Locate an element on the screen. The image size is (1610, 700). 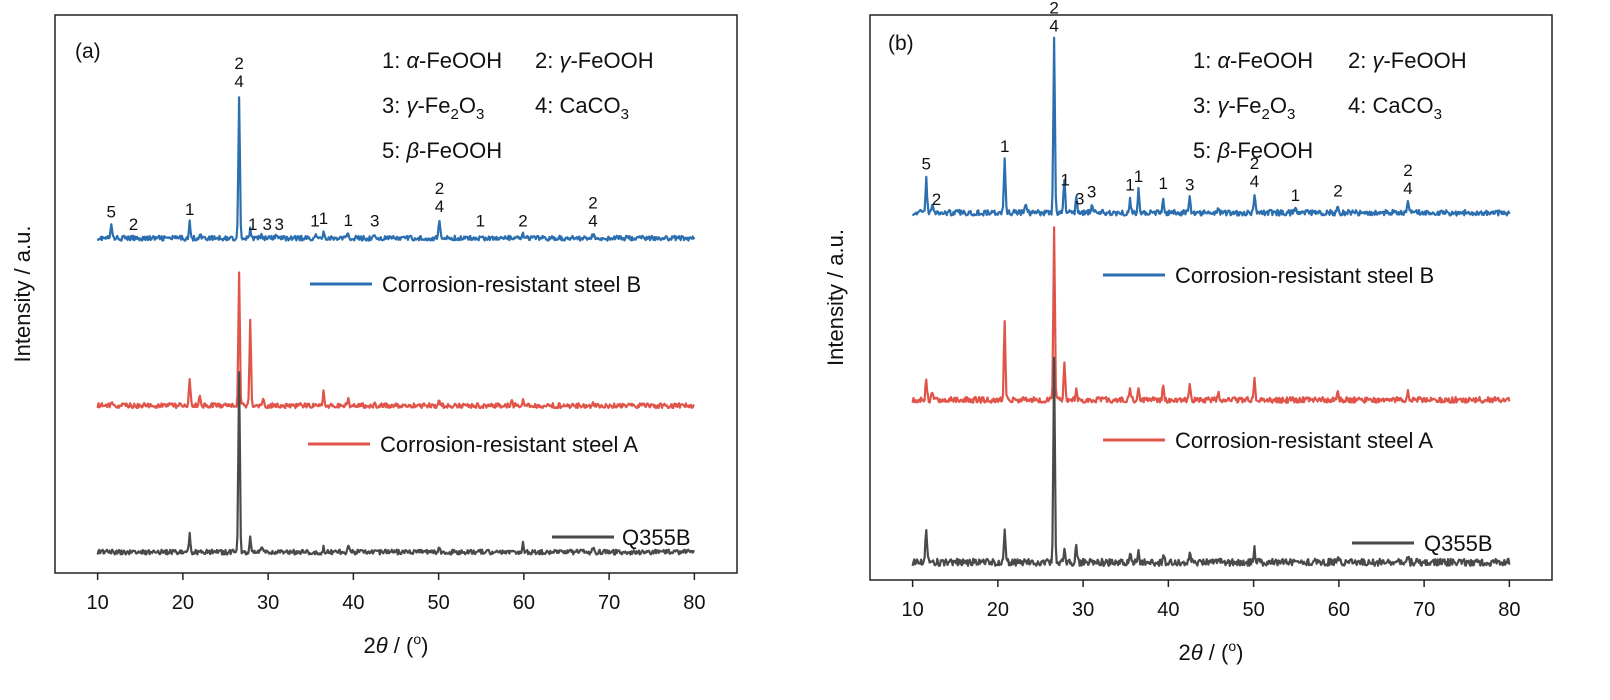
legend-text-part: 4: is located at coordinates (1360, 105).